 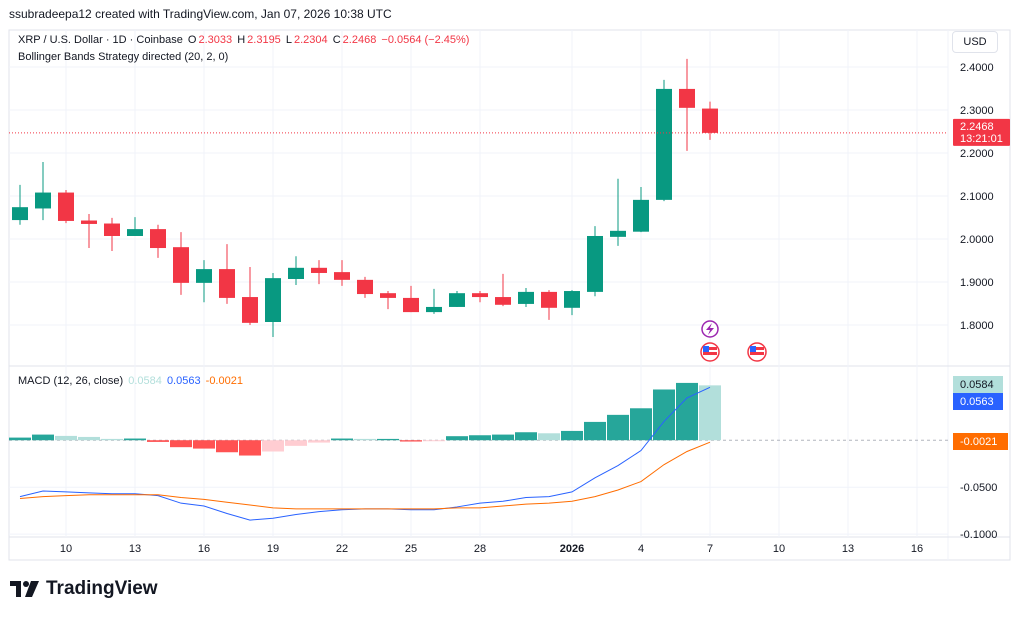 What do you see at coordinates (779, 549) in the screenshot?
I see `time-tick-label: 10` at bounding box center [779, 549].